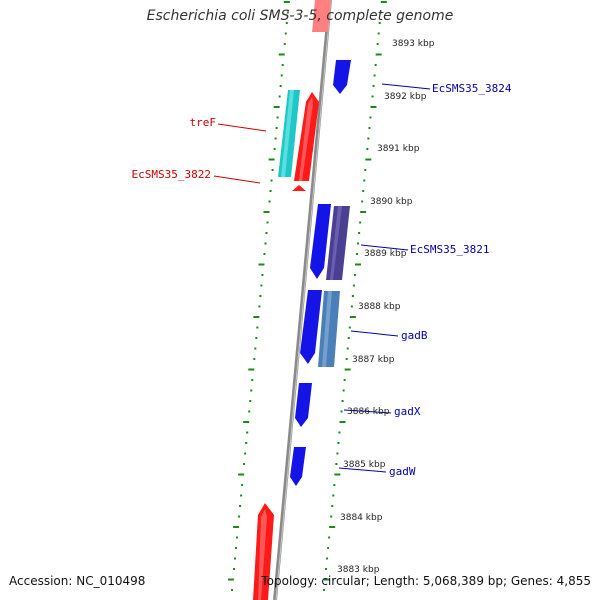 This screenshot has height=600, width=600. I want to click on genome-backbone-highlight, so click(303, 300).